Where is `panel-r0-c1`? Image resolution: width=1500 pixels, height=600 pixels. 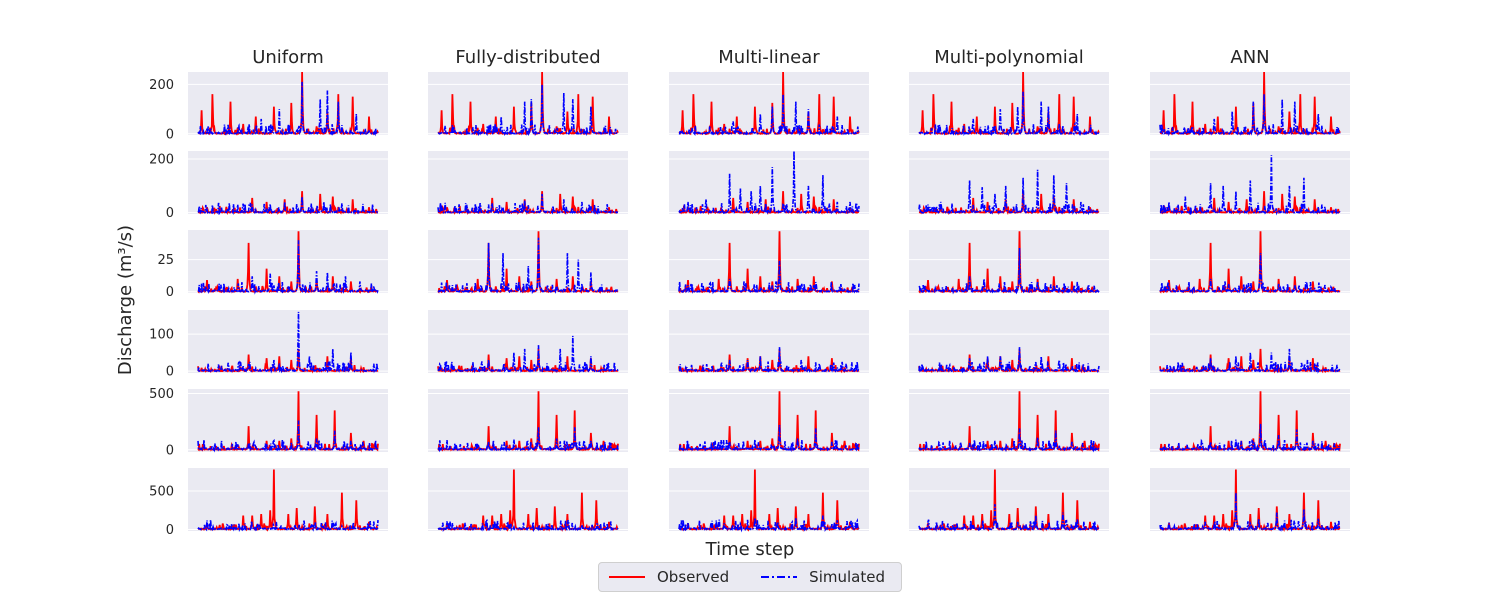
panel-r0-c1 is located at coordinates (528, 104).